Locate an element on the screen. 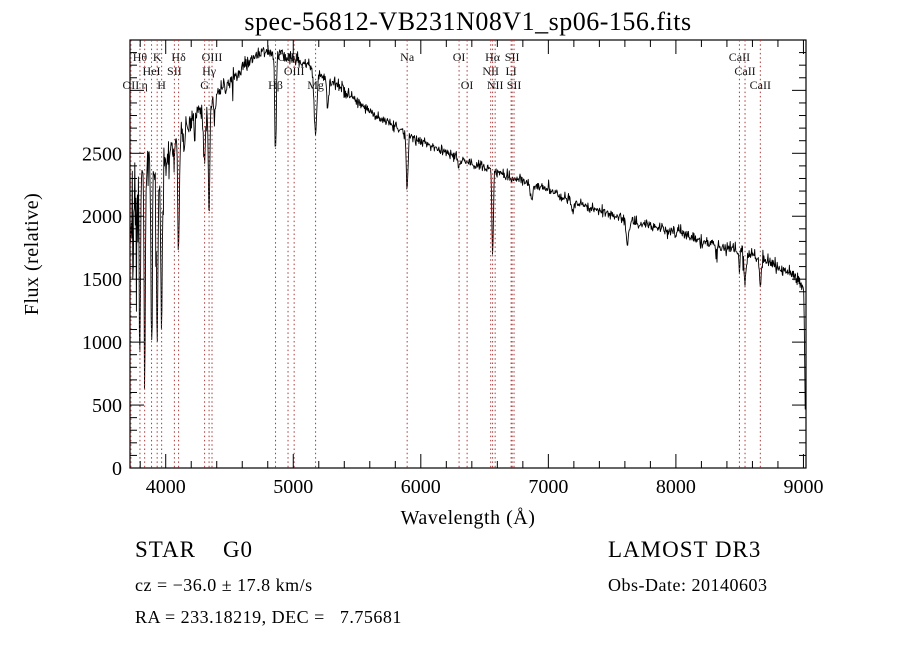 The height and width of the screenshot is (649, 900). ra-dec-text: RA = 233.18219, DEC = 7.75681 is located at coordinates (268, 617).